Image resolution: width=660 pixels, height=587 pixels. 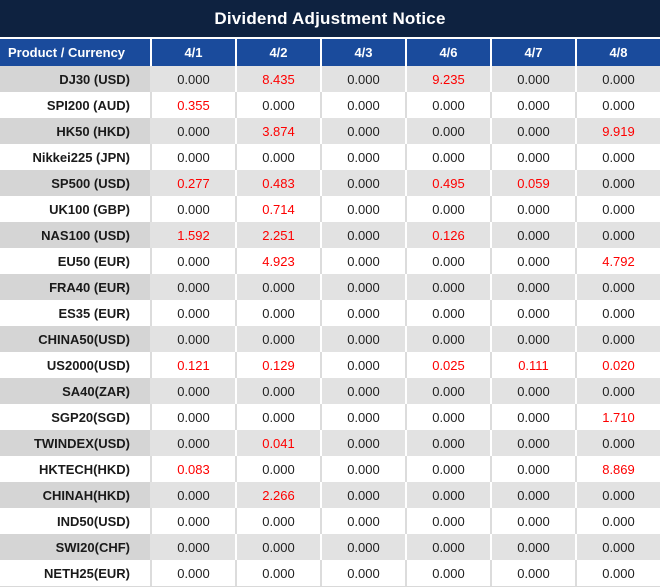 What do you see at coordinates (75, 469) in the screenshot?
I see `product-cell: HKTECH(HKD)` at bounding box center [75, 469].